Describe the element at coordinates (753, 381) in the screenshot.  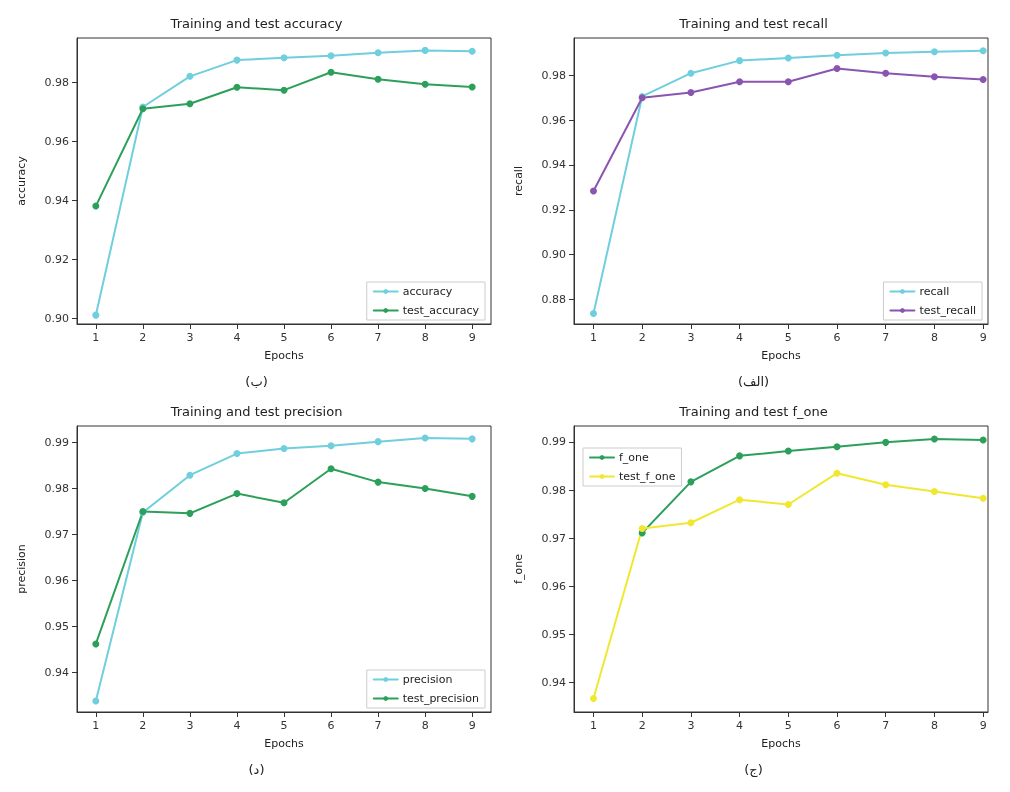
I see `text: (الف)` at that location.